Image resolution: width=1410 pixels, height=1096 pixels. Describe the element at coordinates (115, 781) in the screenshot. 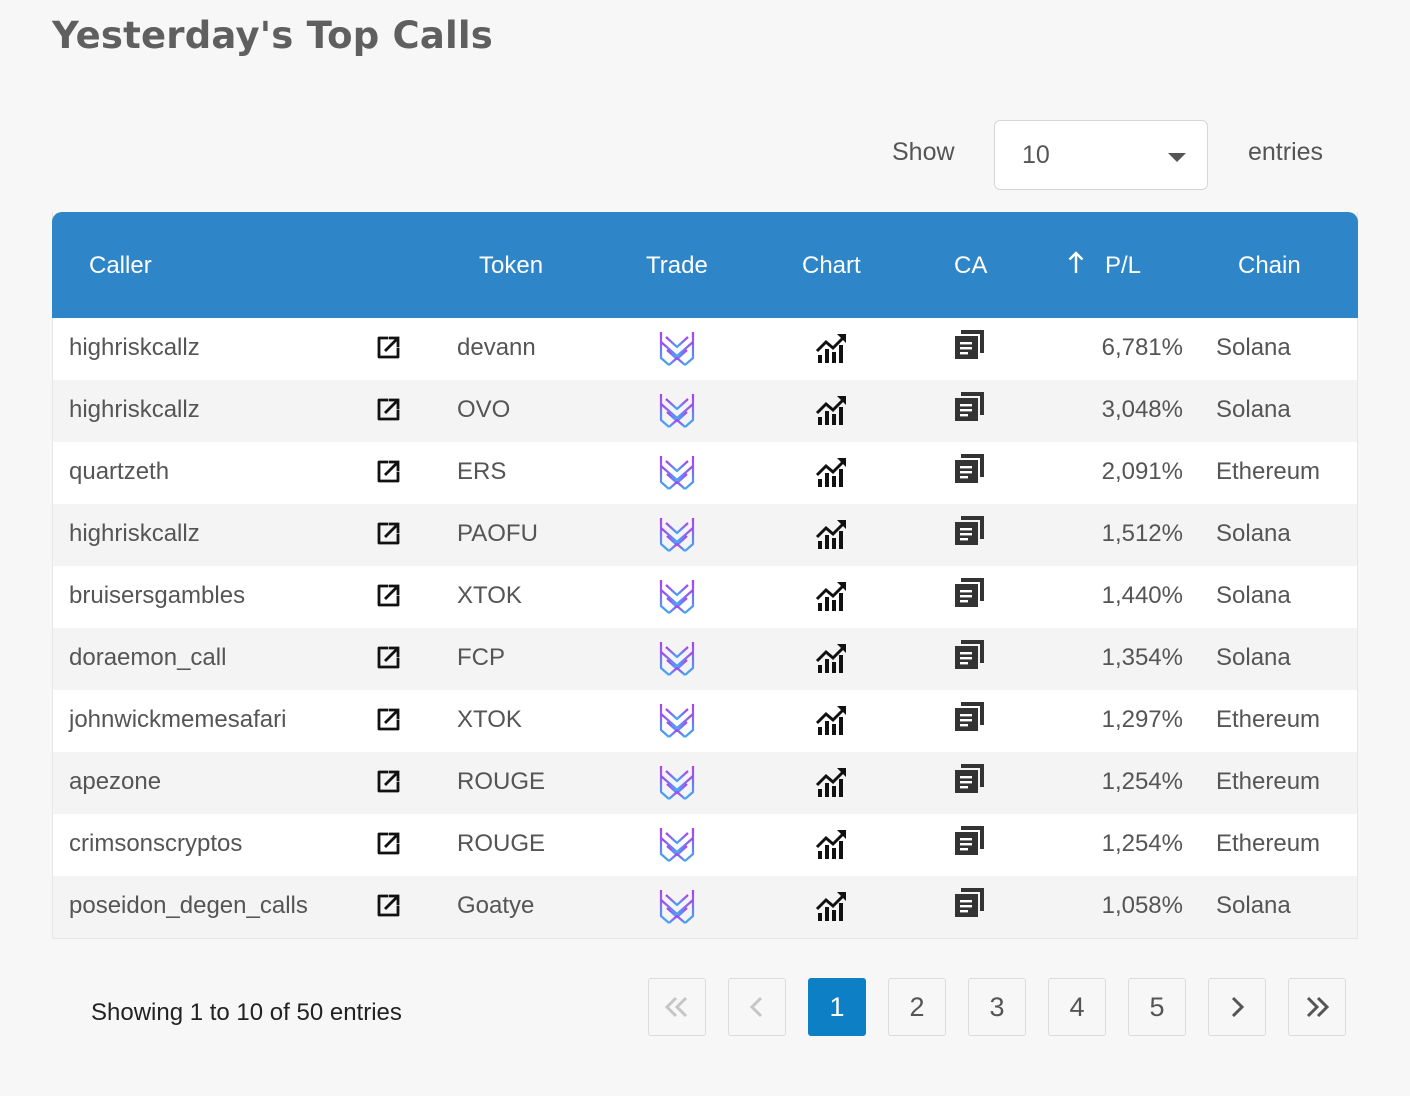

I see `caller-name: apezone` at that location.